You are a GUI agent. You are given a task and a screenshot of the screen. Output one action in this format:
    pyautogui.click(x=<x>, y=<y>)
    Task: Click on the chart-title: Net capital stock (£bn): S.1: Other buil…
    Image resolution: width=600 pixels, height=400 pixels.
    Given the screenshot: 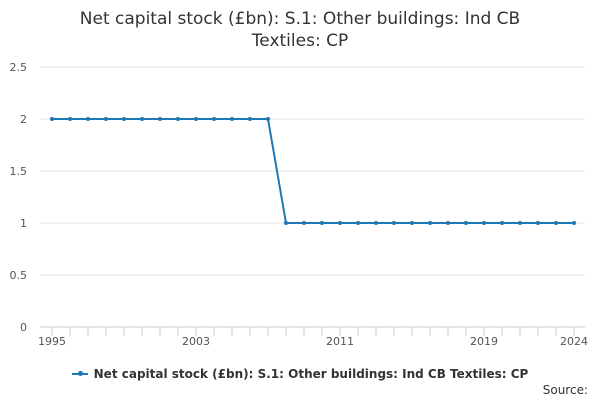 What is the action you would take?
    pyautogui.click(x=300, y=30)
    